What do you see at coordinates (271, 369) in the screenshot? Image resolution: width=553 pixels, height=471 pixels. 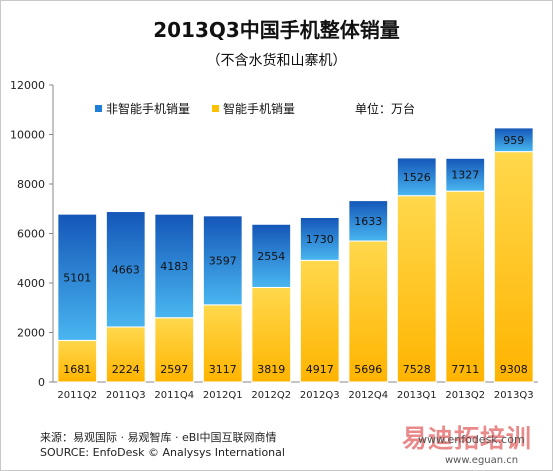 I see `data-label-smartphone: 3819` at bounding box center [271, 369].